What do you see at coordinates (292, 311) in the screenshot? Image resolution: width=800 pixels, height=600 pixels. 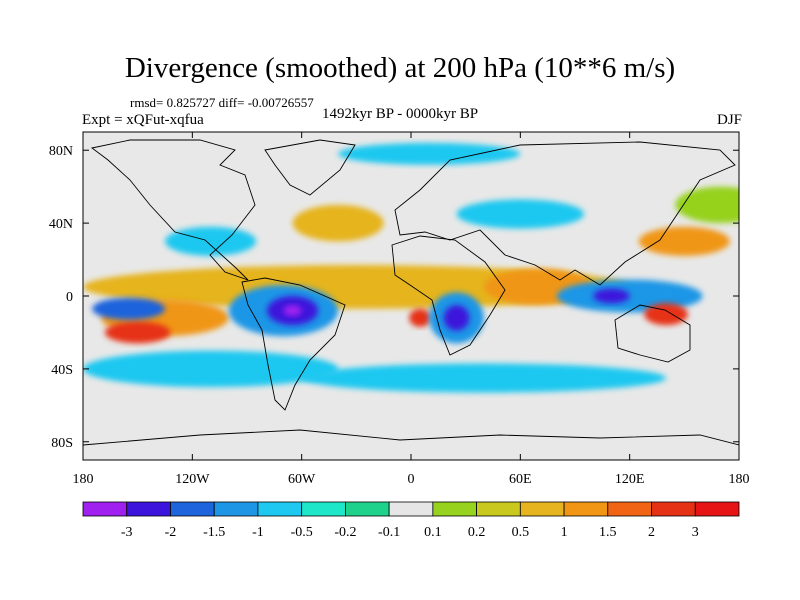 I see `field-sam-purple` at bounding box center [292, 311].